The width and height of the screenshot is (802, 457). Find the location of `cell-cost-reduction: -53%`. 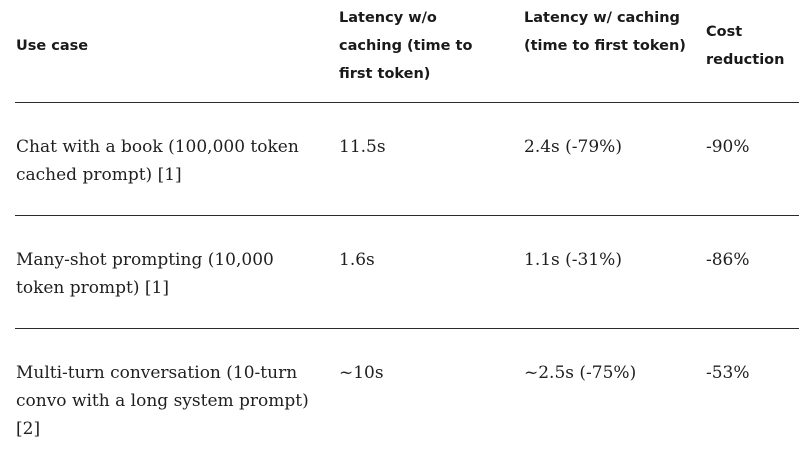

cell-cost-reduction: -53% is located at coordinates (728, 373).